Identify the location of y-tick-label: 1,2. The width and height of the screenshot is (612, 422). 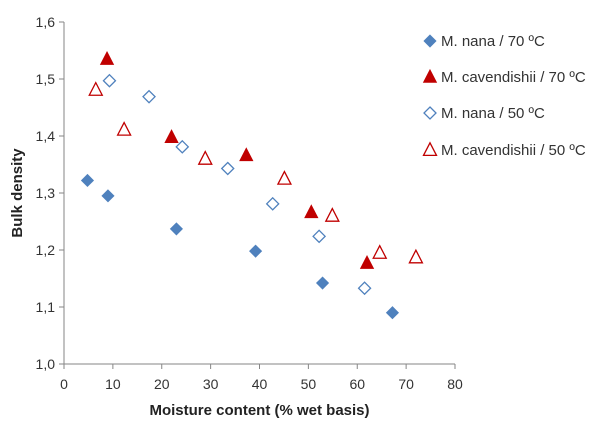
(46, 250).